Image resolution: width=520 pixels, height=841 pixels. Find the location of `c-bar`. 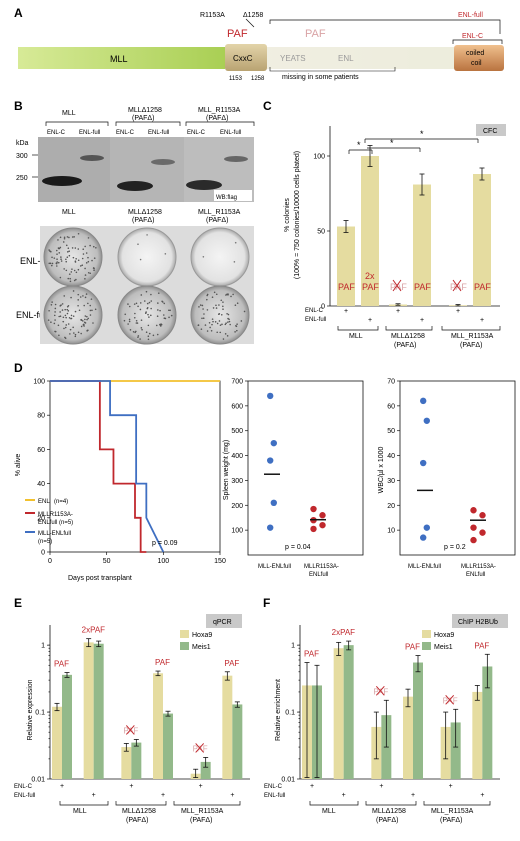

c-bar is located at coordinates (482, 240).